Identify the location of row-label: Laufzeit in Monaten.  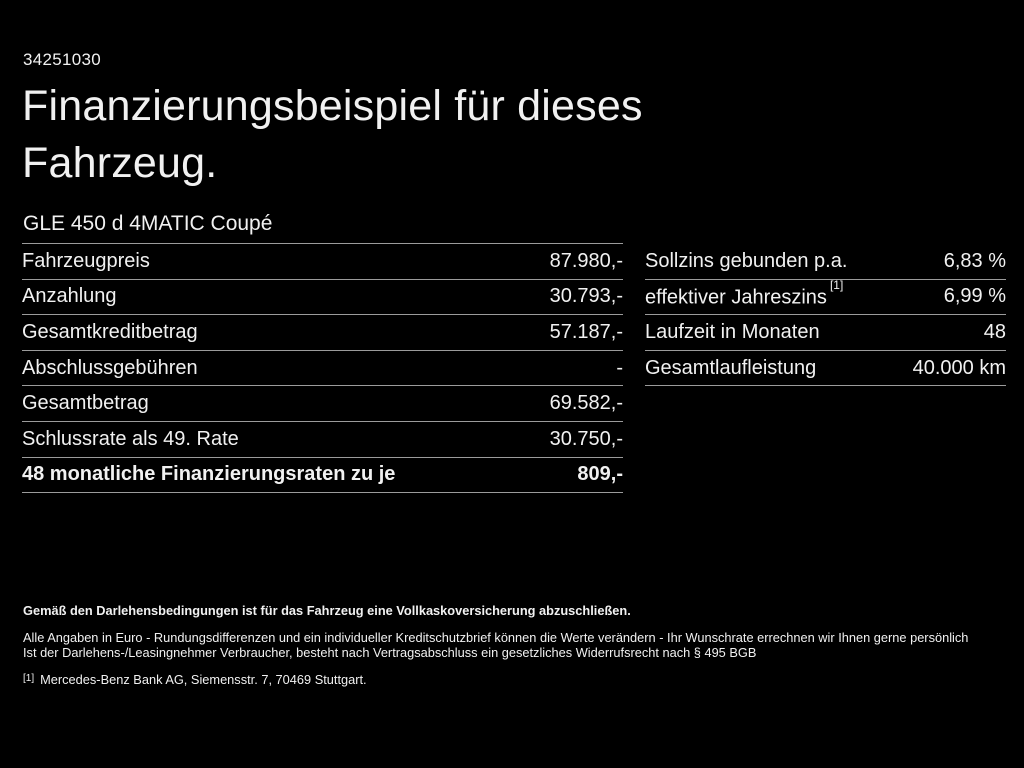
(732, 331).